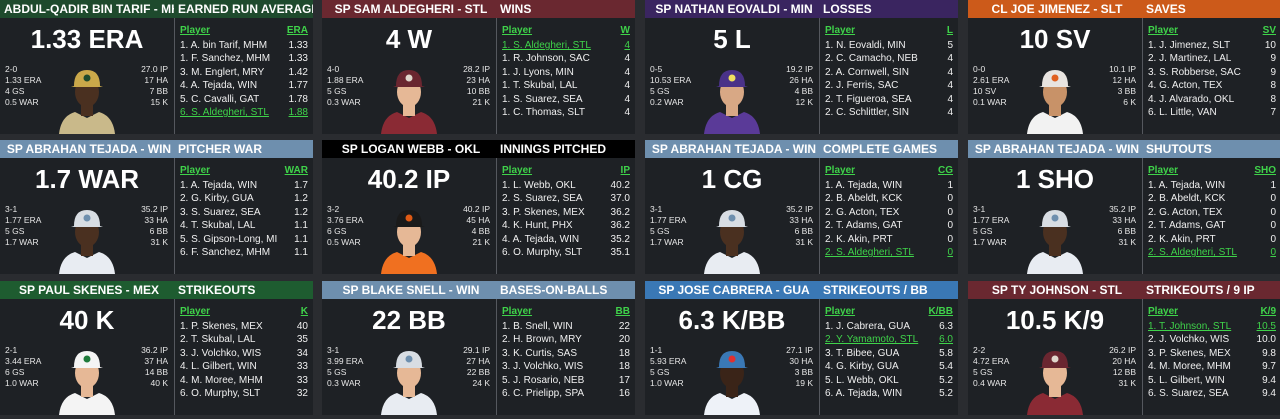 This screenshot has width=1280, height=419. What do you see at coordinates (1187, 185) in the screenshot?
I see `leader-name: 1. A. Tejada, WIN` at bounding box center [1187, 185].